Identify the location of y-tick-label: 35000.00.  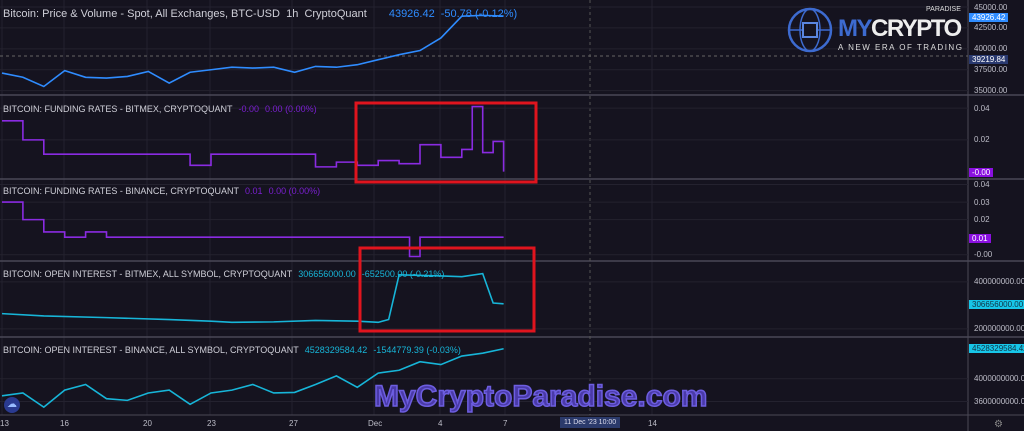
(991, 91).